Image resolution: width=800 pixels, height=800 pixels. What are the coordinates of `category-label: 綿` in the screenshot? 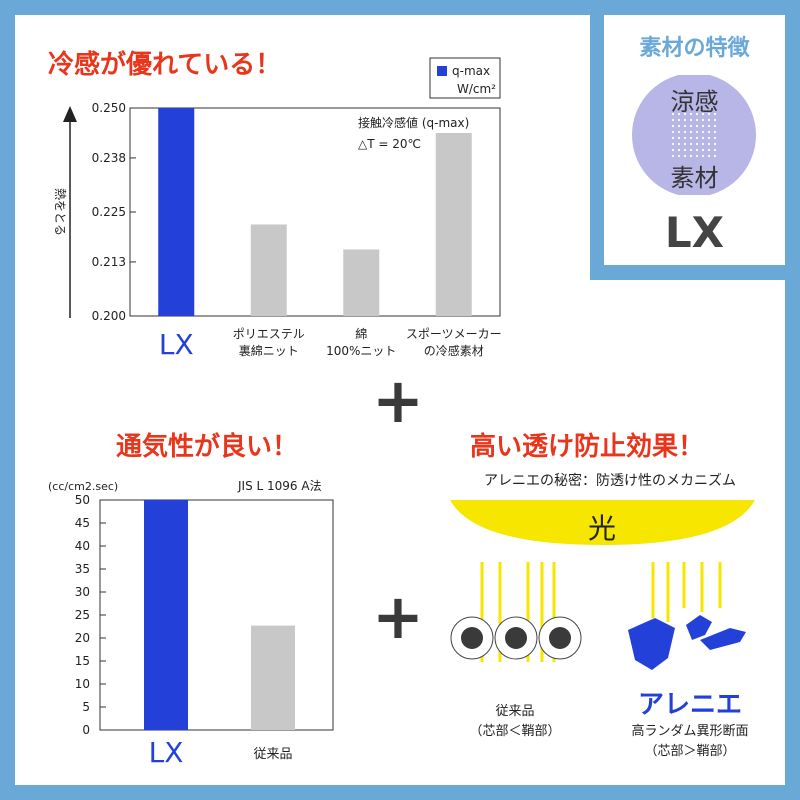 It's located at (361, 334).